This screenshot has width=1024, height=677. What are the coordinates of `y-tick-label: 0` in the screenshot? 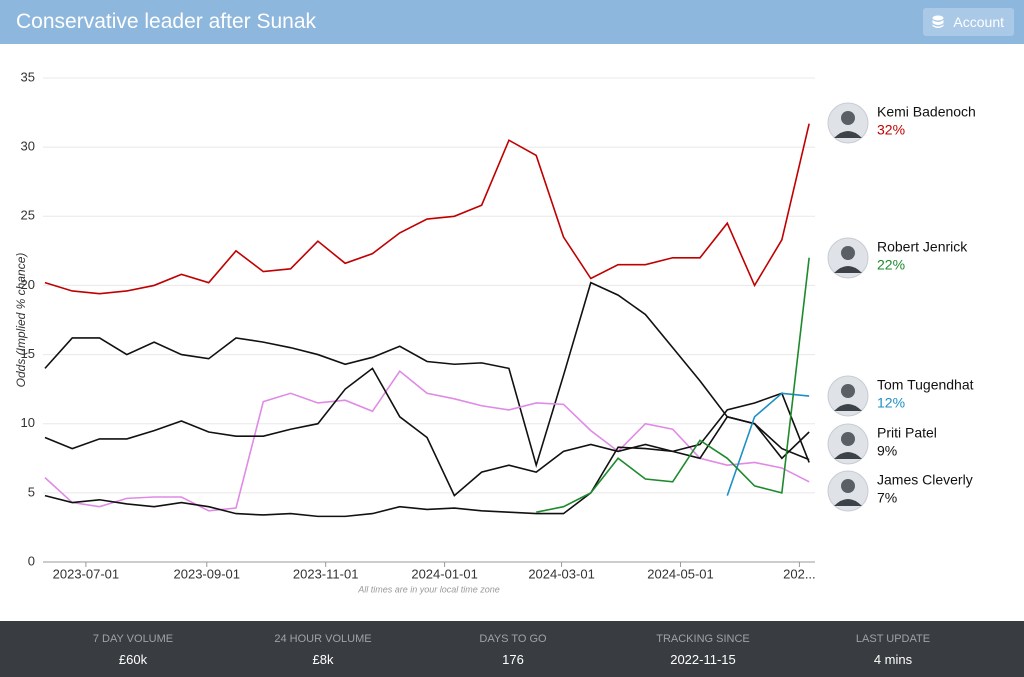 It's located at (31, 560).